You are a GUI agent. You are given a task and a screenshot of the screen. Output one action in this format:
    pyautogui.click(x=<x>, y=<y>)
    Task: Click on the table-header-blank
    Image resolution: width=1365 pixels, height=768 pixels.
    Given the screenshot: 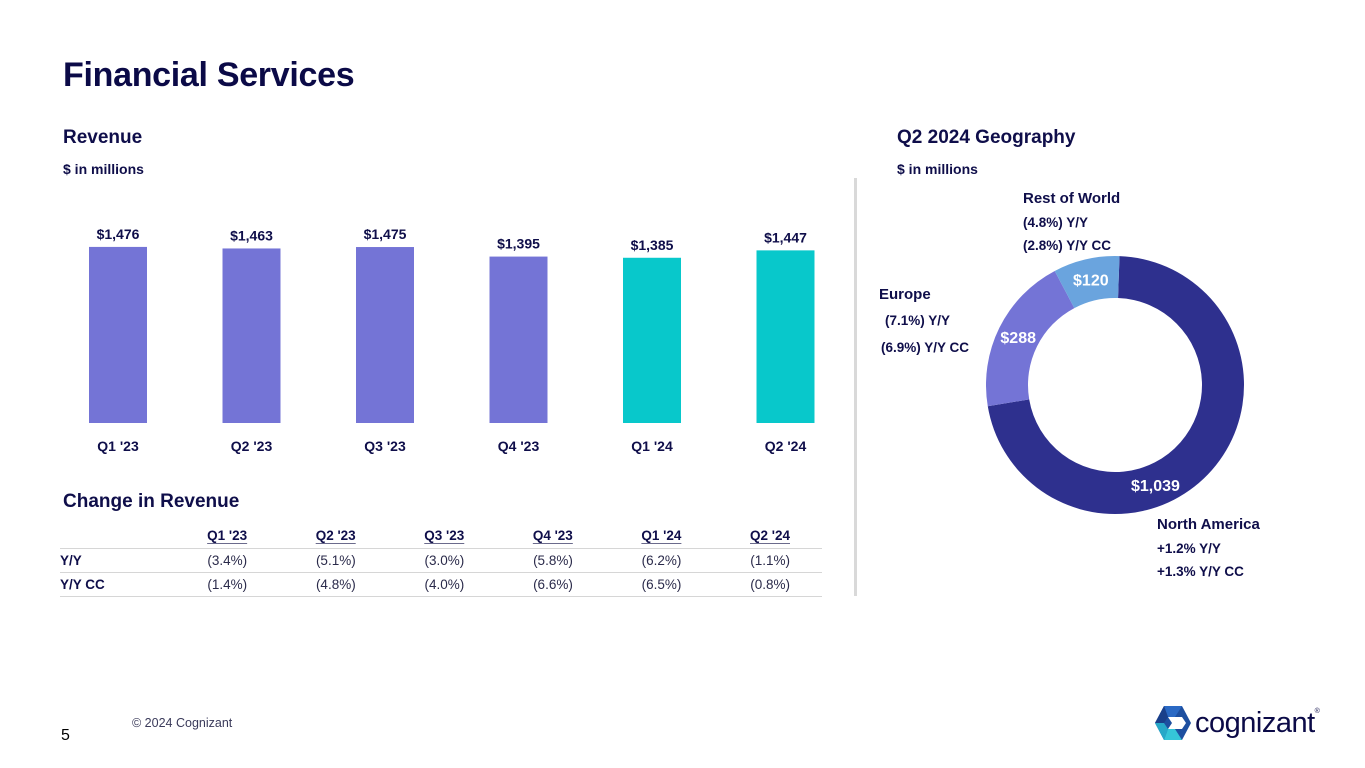 What is the action you would take?
    pyautogui.click(x=115, y=537)
    